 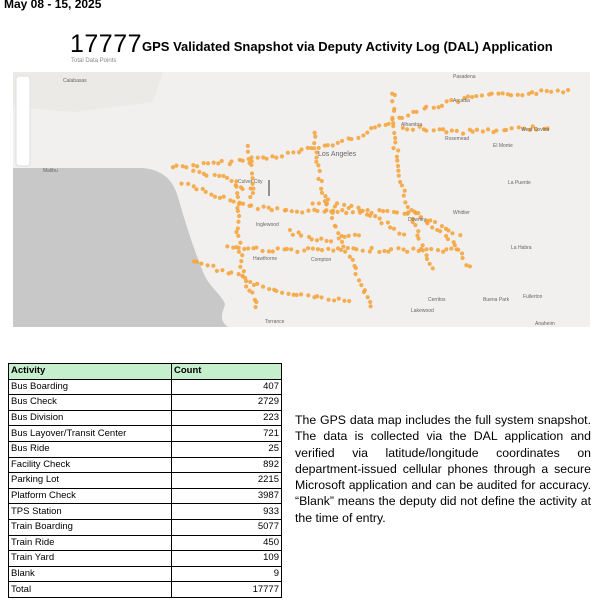 I want to click on map-label: Fullerton, so click(x=533, y=297).